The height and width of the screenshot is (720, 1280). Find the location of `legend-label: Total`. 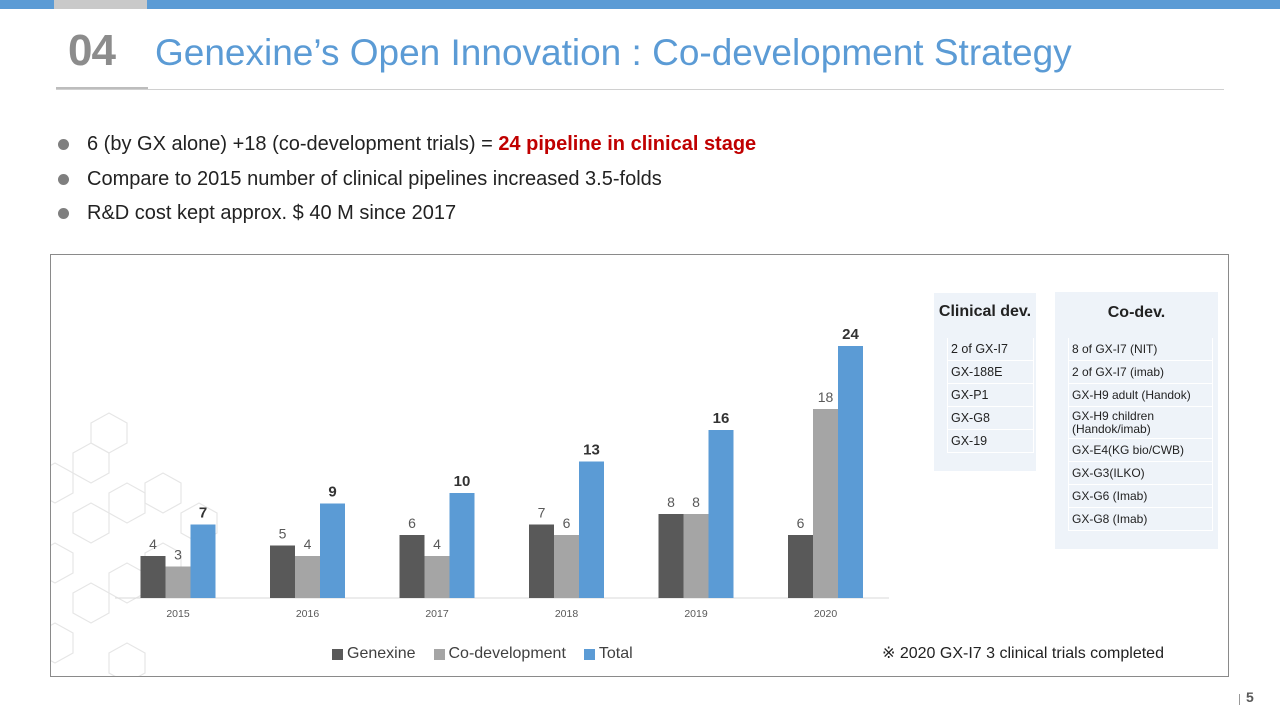

legend-label: Total is located at coordinates (615, 653).